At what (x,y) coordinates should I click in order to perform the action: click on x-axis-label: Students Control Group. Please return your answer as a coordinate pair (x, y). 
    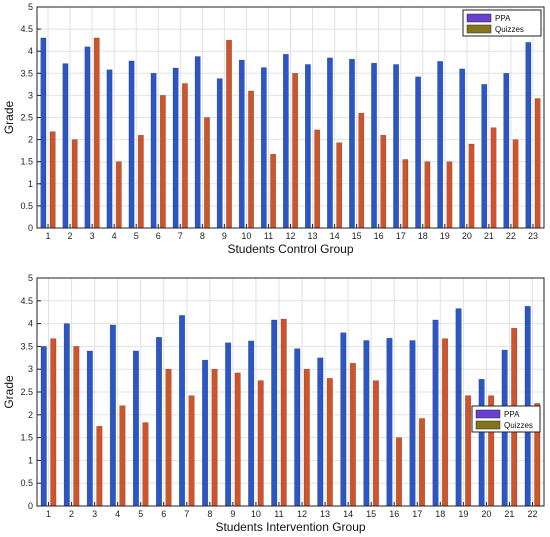
    Looking at the image, I should click on (290, 249).